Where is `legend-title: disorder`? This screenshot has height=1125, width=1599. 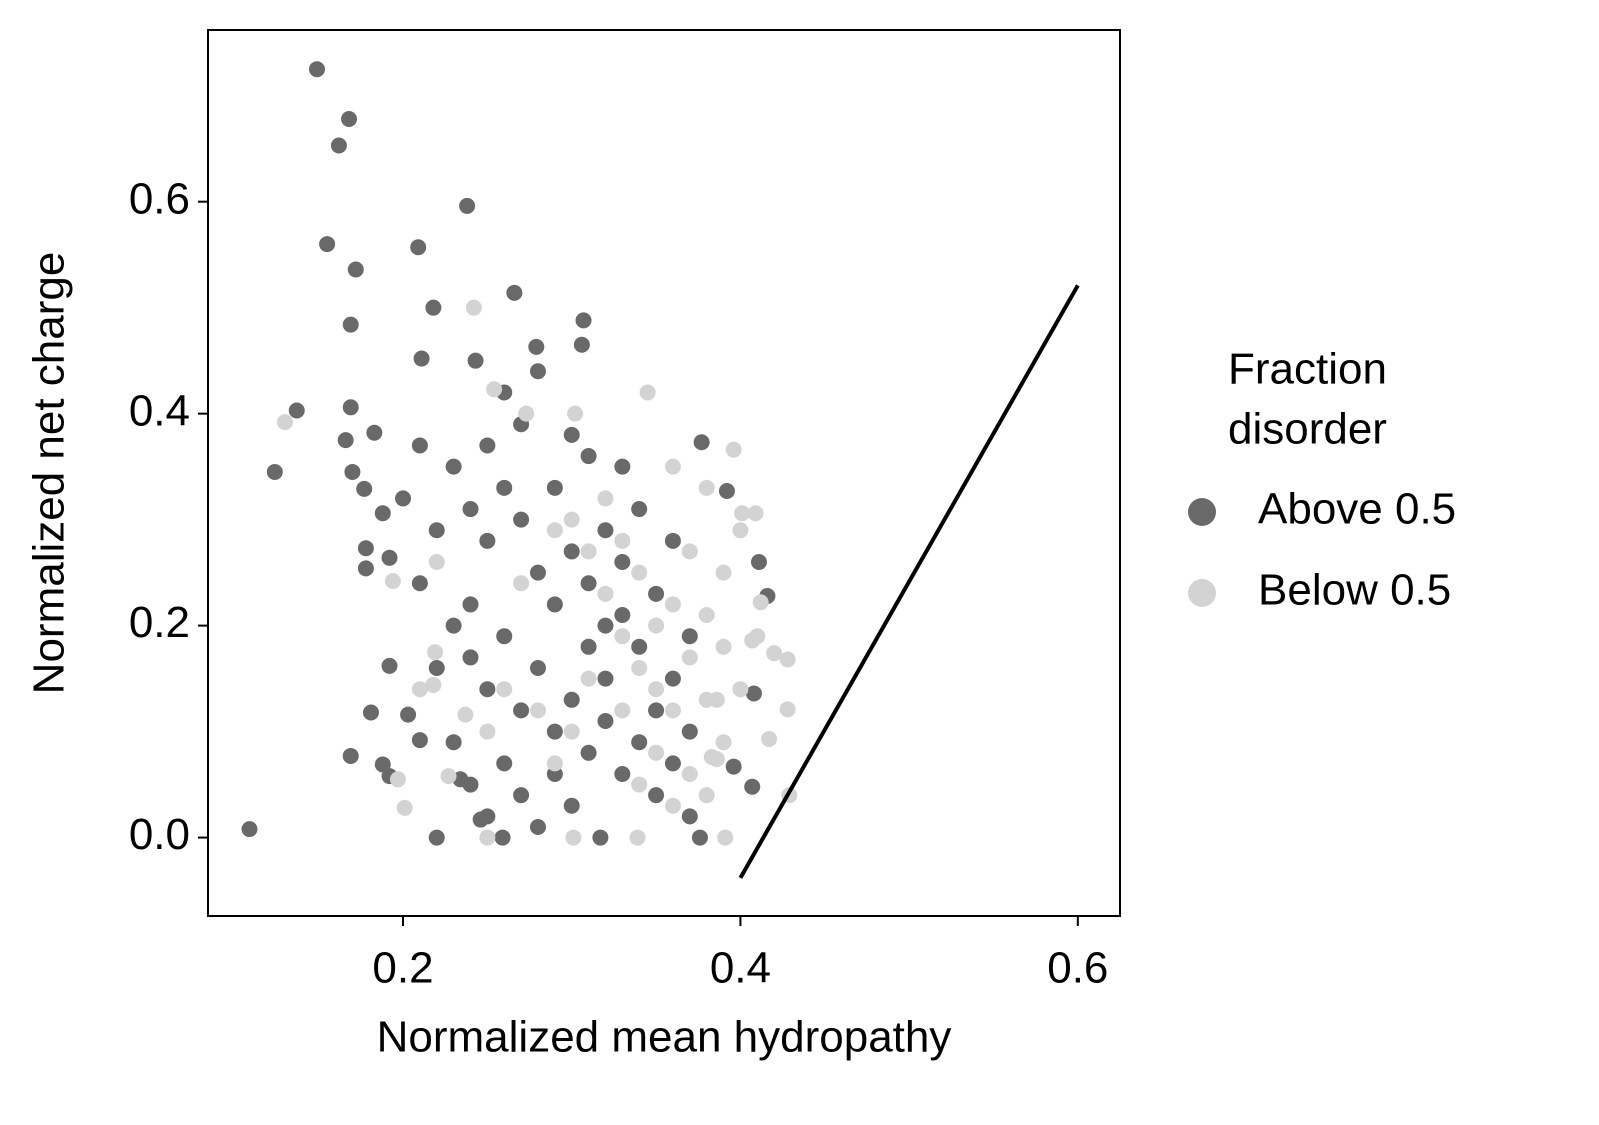 legend-title: disorder is located at coordinates (1307, 429).